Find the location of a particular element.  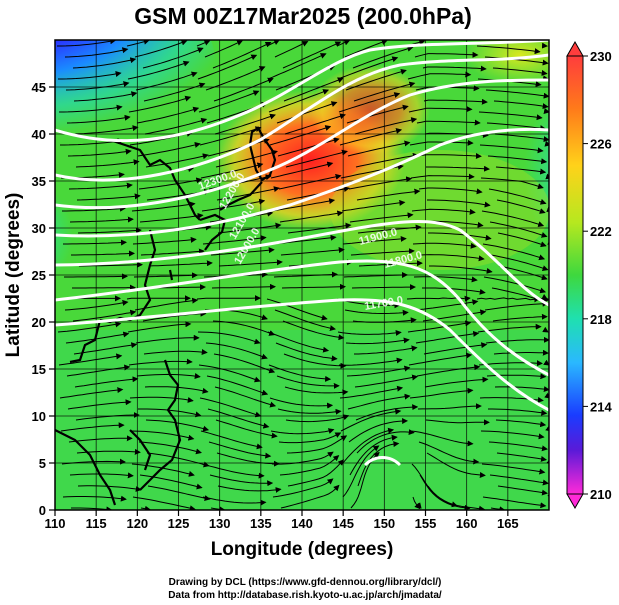

colorbar-tick-label: 226 is located at coordinates (601, 144).